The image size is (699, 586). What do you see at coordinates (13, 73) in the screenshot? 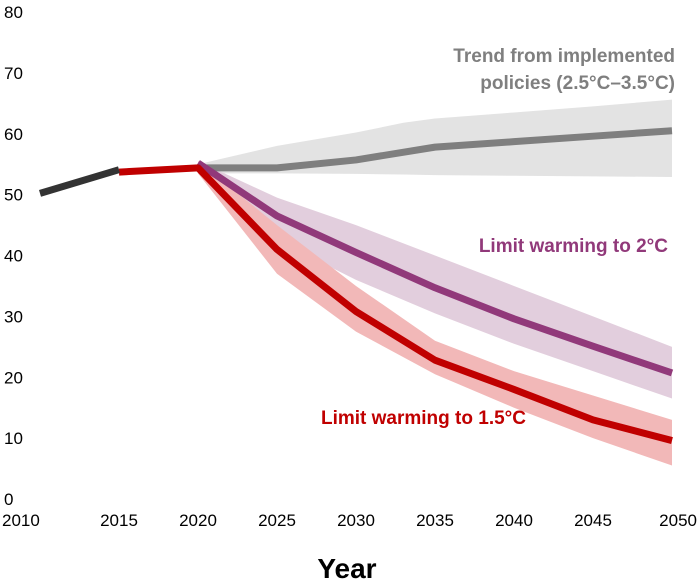
I see `y-tick-label: 70` at bounding box center [13, 73].